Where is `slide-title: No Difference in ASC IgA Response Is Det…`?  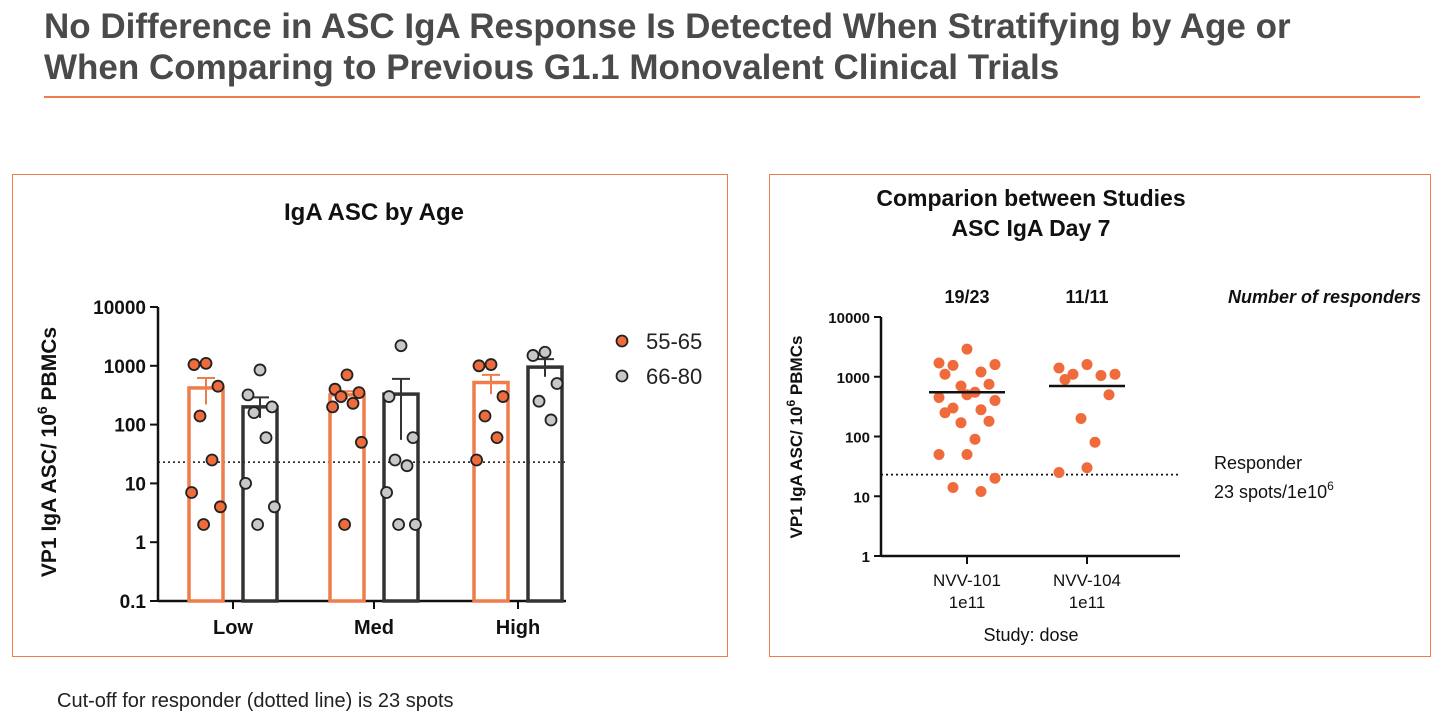 slide-title: No Difference in ASC IgA Response Is Det… is located at coordinates (734, 47).